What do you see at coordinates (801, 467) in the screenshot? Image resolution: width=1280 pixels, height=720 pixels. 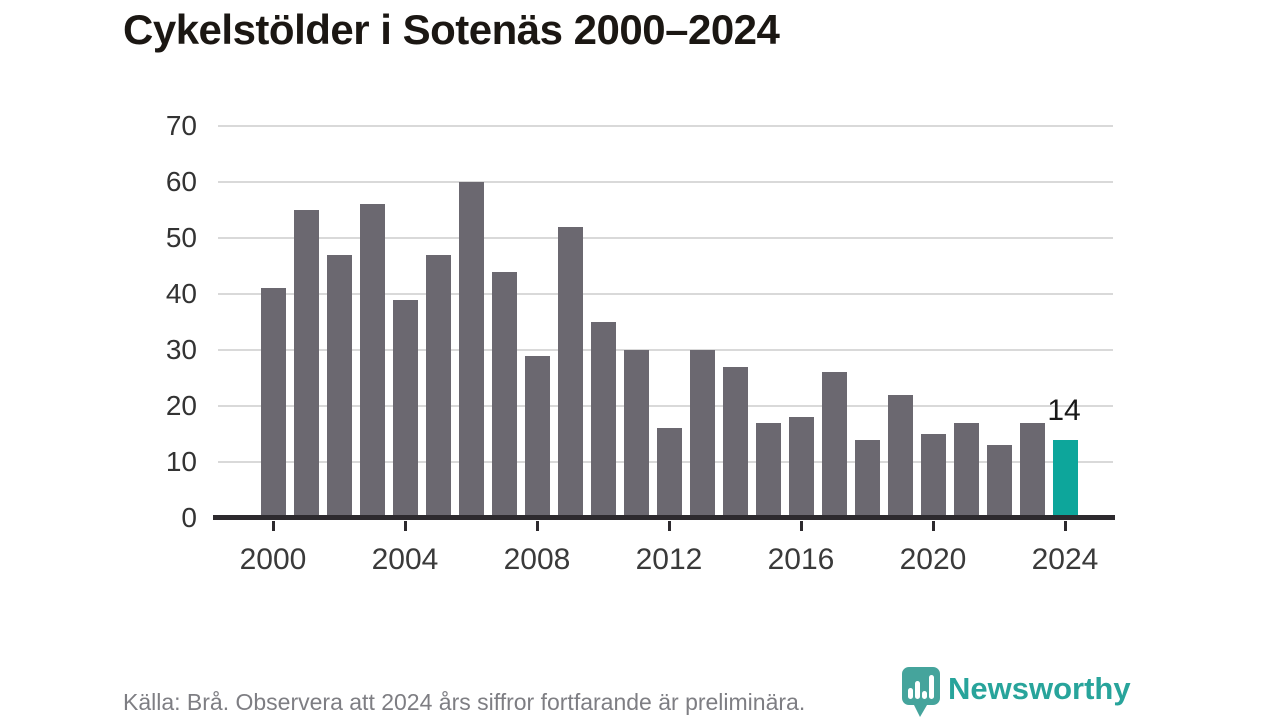 I see `bar-2016` at bounding box center [801, 467].